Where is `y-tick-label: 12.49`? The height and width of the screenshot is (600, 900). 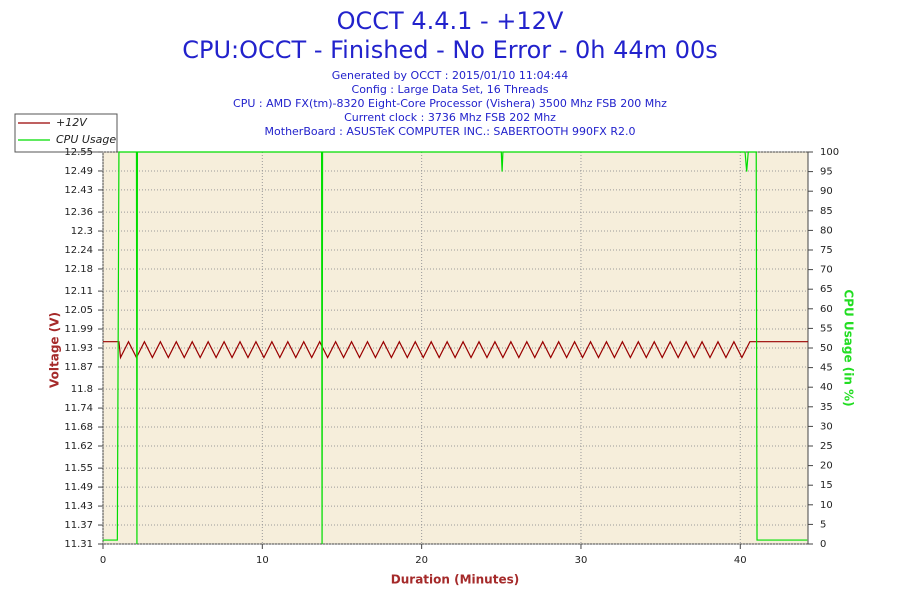 y-tick-label: 12.49 is located at coordinates (78, 171).